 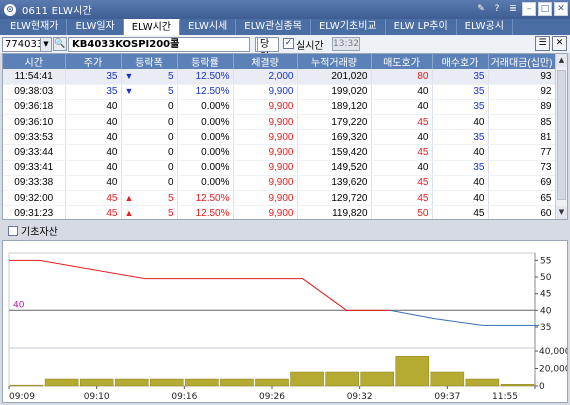 I want to click on cell-time: 09:36:18, so click(x=34, y=107).